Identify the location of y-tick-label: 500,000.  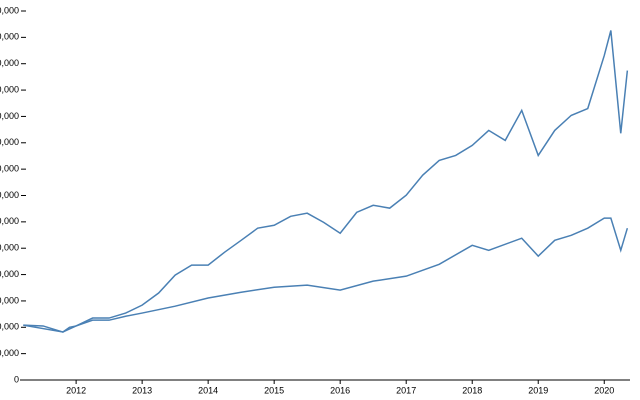
(9, 248).